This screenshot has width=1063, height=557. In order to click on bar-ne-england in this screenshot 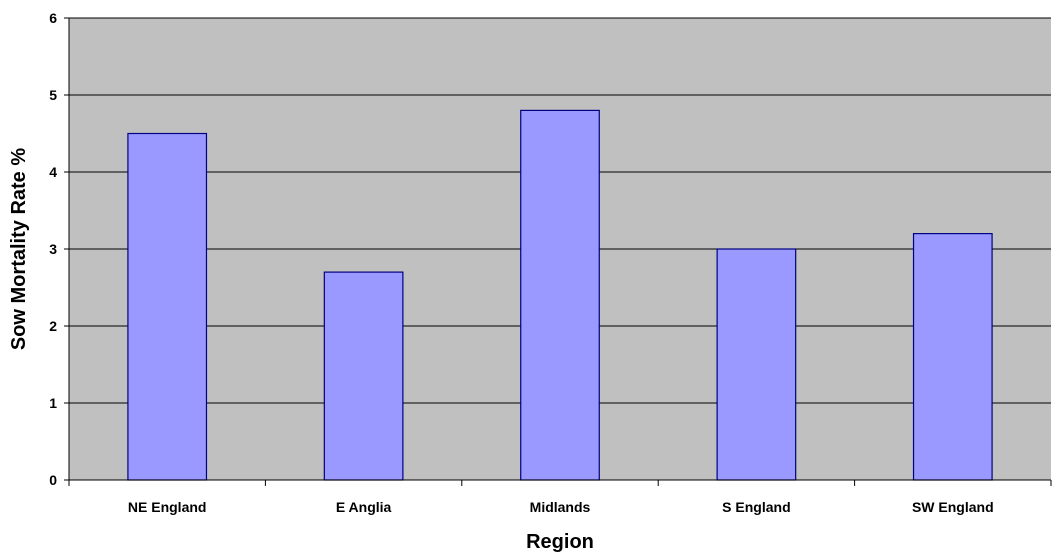, I will do `click(167, 306)`.